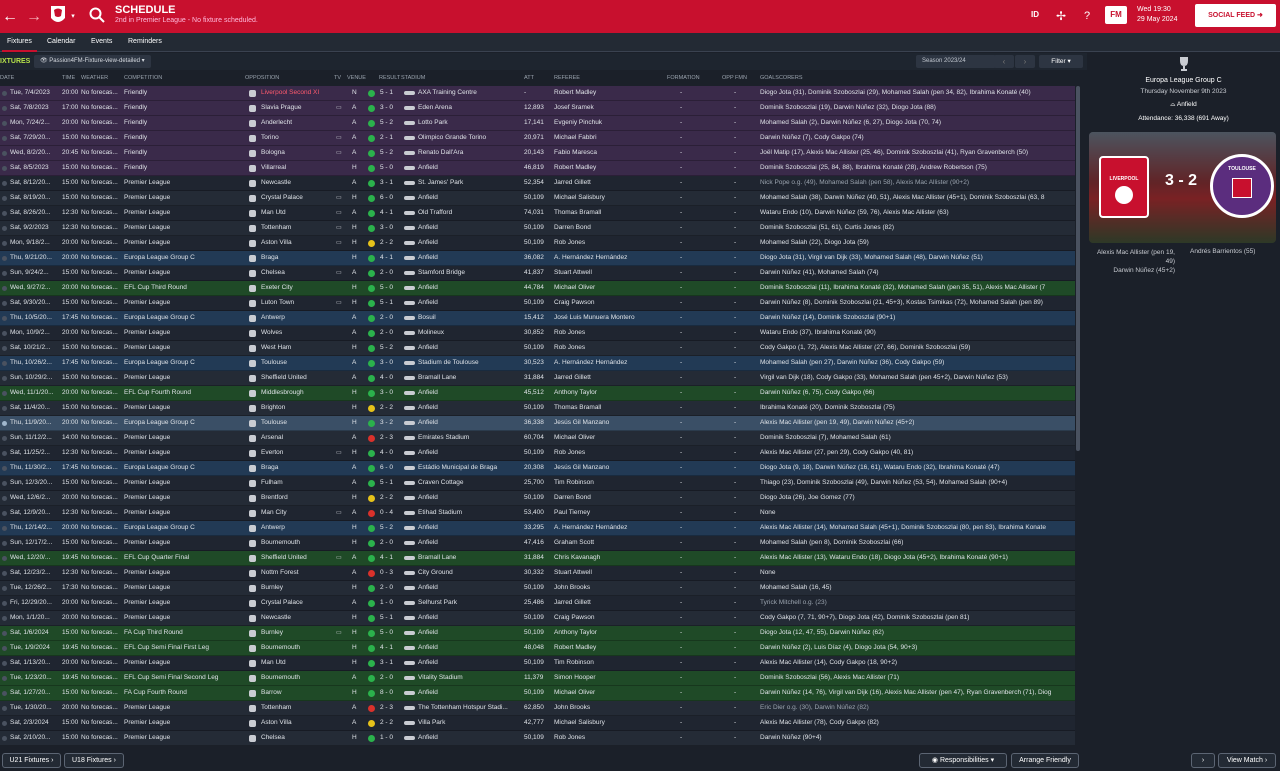 This screenshot has width=1280, height=771. What do you see at coordinates (290, 92) in the screenshot?
I see `cell-opp: Liverpool Second XI` at bounding box center [290, 92].